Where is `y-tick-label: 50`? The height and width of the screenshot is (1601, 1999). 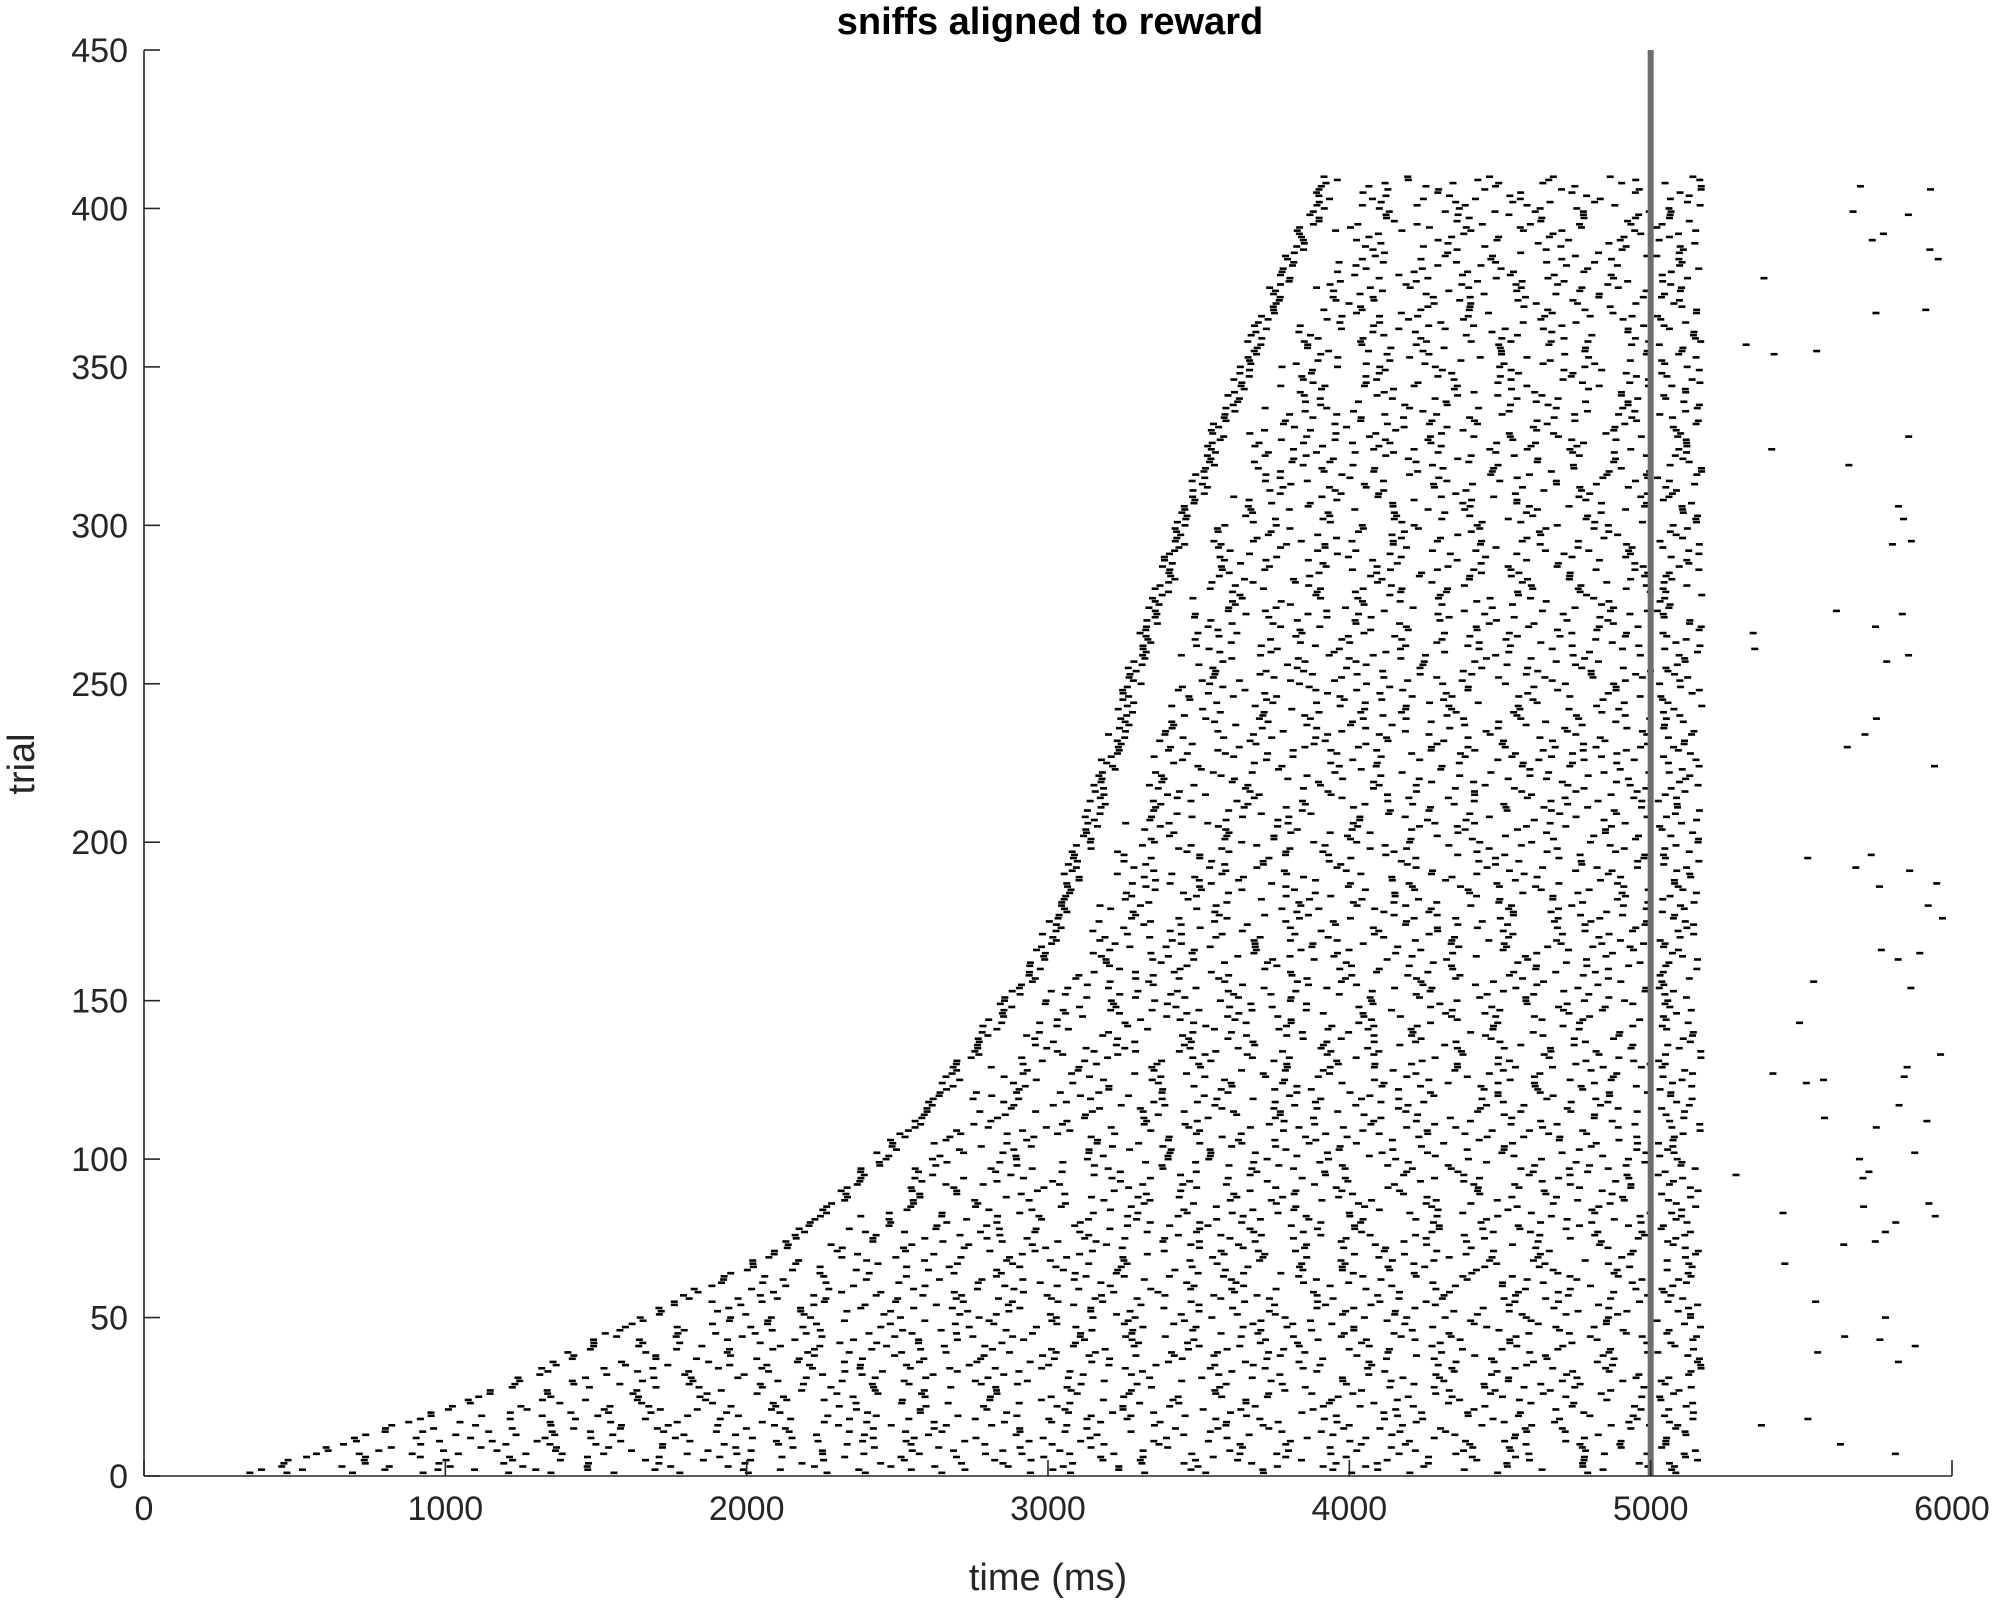 y-tick-label: 50 is located at coordinates (109, 1319).